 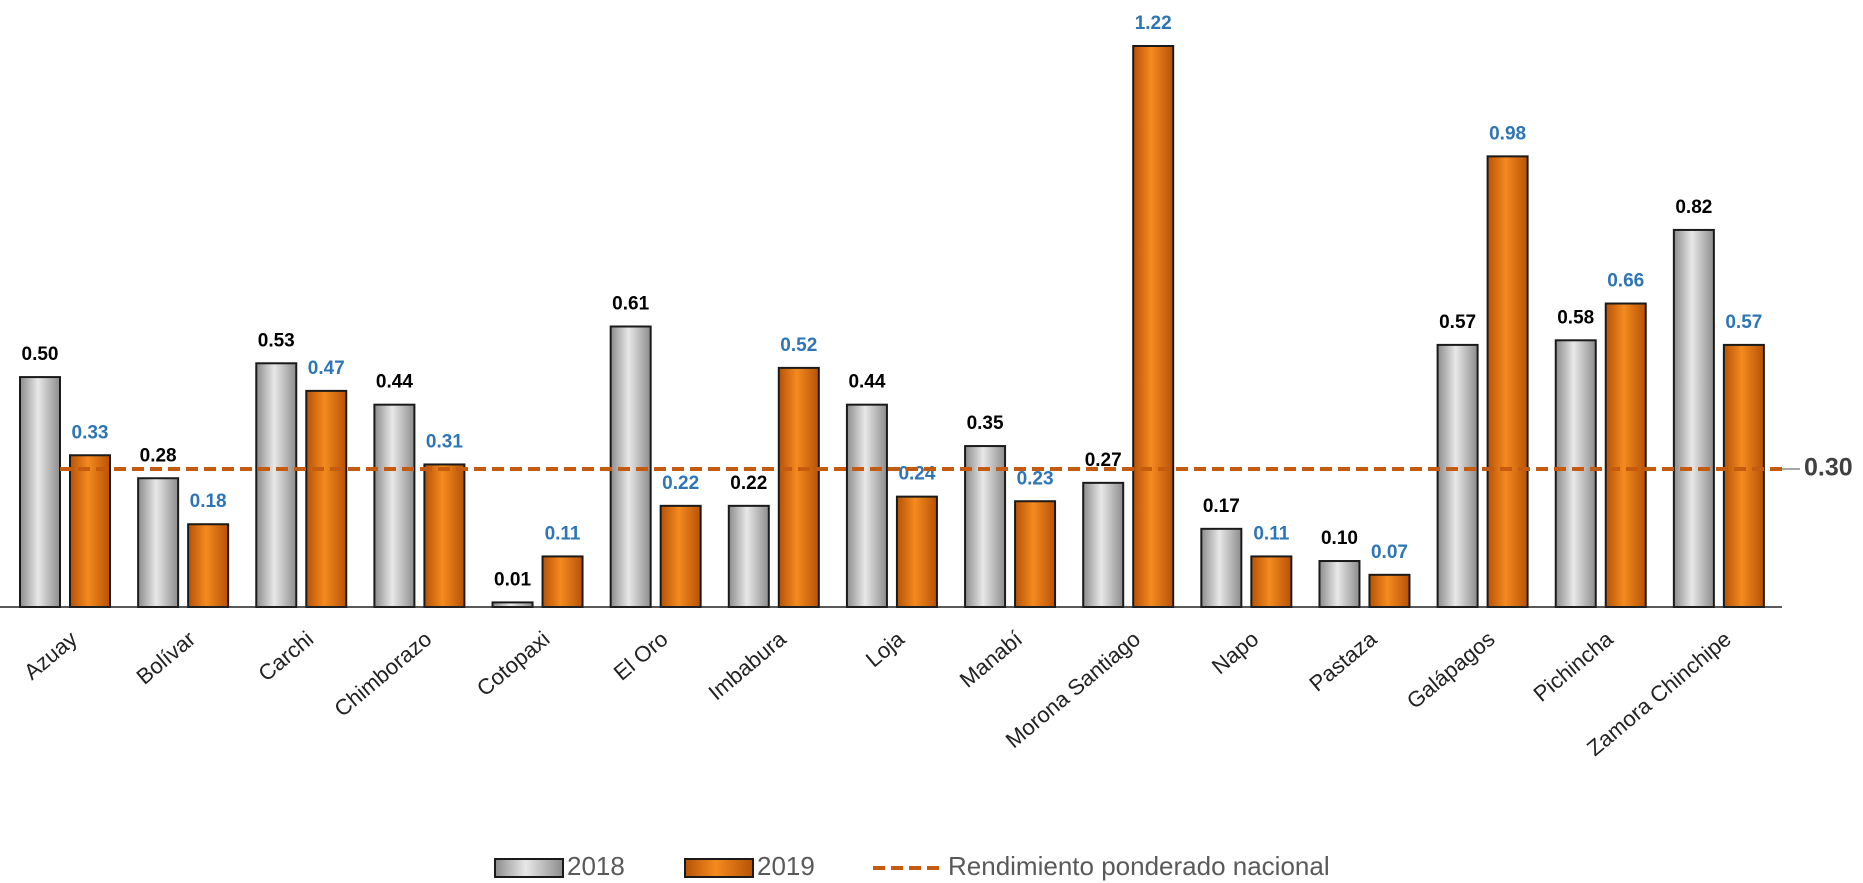 What do you see at coordinates (786, 866) in the screenshot?
I see `legend-label: 2019` at bounding box center [786, 866].